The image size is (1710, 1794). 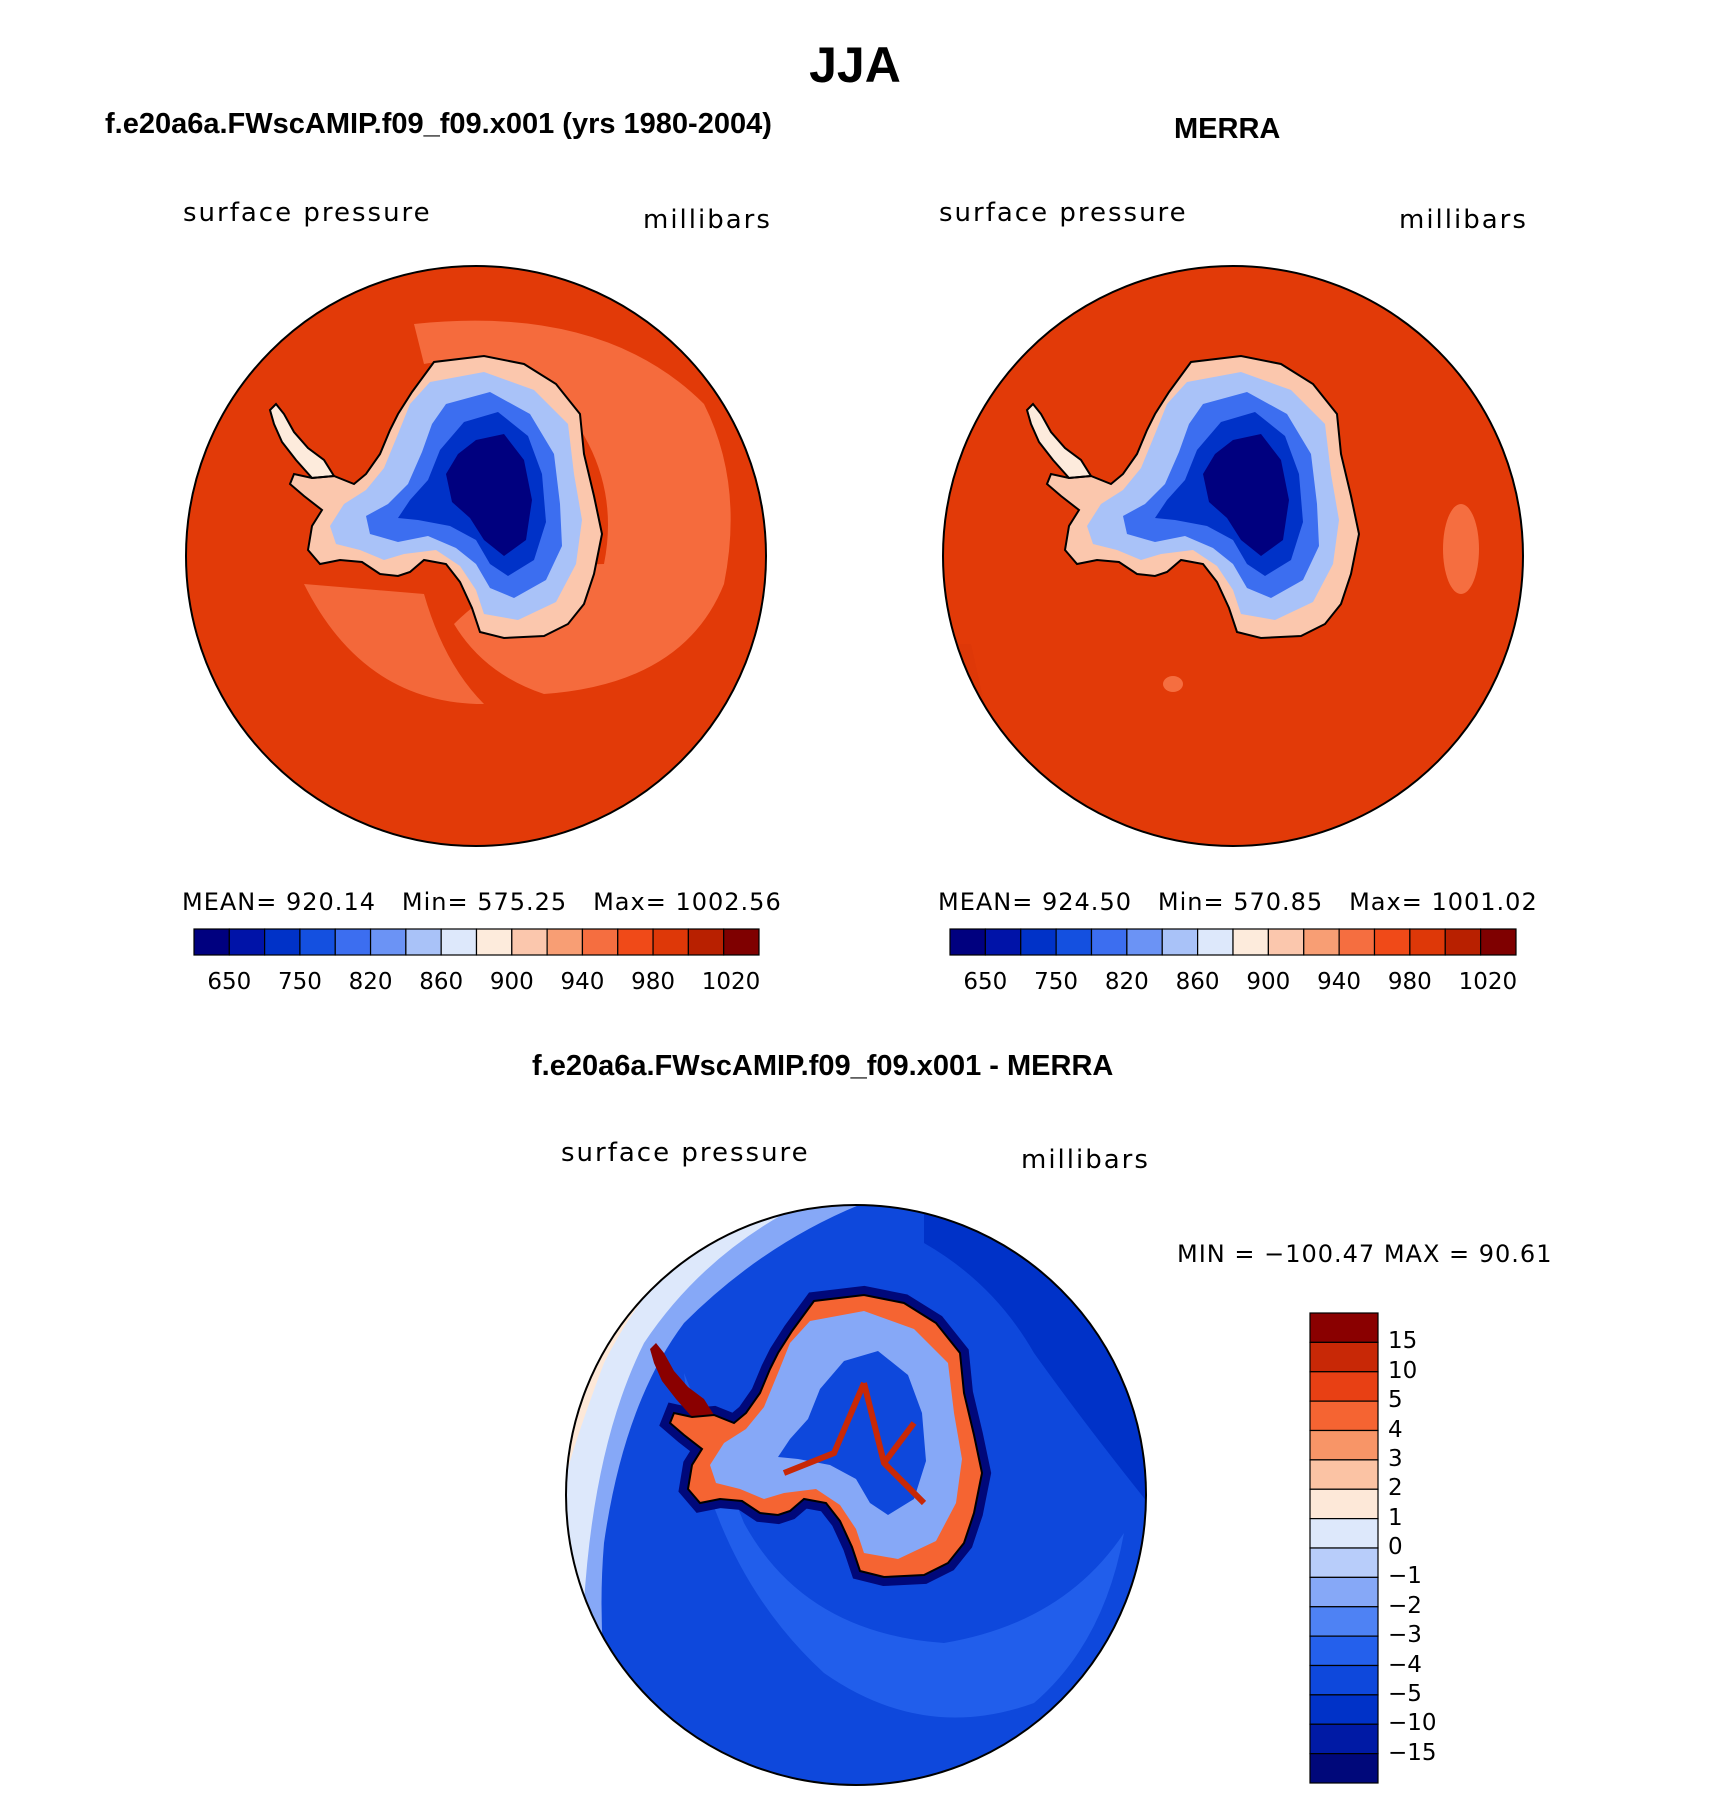 I want to click on diff-map-boundary, so click(x=856, y=1495).